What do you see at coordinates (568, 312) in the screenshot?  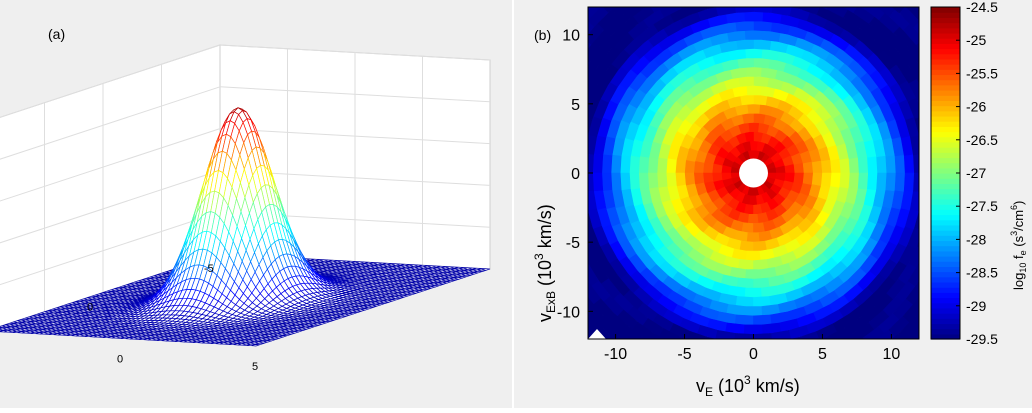 I see `y-tick-label: -10` at bounding box center [568, 312].